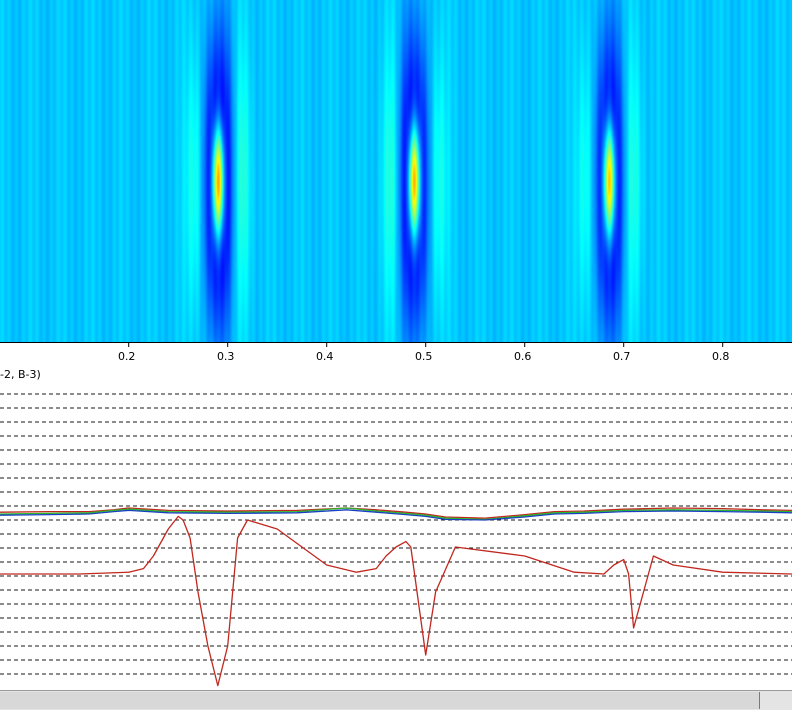  Describe the element at coordinates (721, 356) in the screenshot. I see `x-tick-label: 0.8` at that location.